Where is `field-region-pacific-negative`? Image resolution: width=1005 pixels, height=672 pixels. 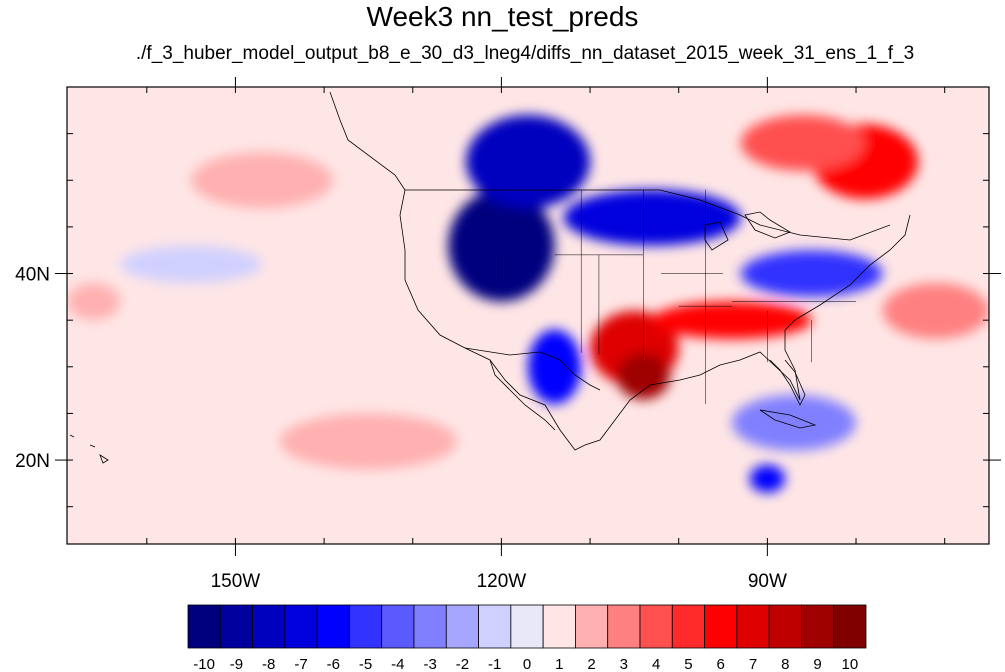 field-region-pacific-negative is located at coordinates (191, 264).